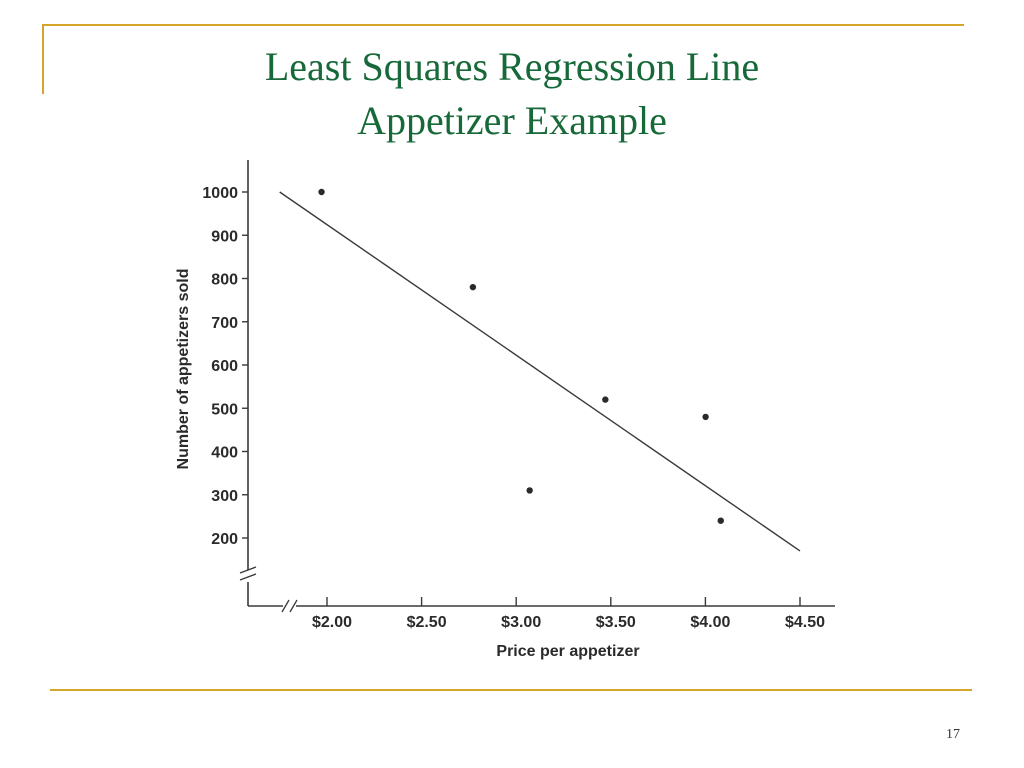 This screenshot has height=768, width=1024. What do you see at coordinates (224, 453) in the screenshot?
I see `y-tick-label: 400` at bounding box center [224, 453].